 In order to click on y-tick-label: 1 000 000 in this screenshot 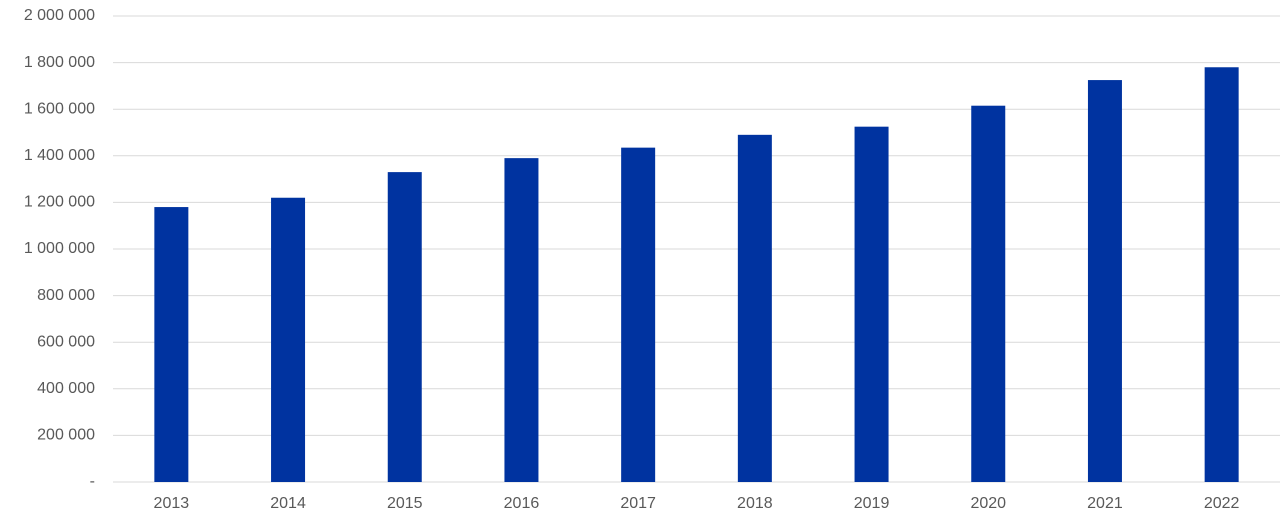, I will do `click(59, 248)`.